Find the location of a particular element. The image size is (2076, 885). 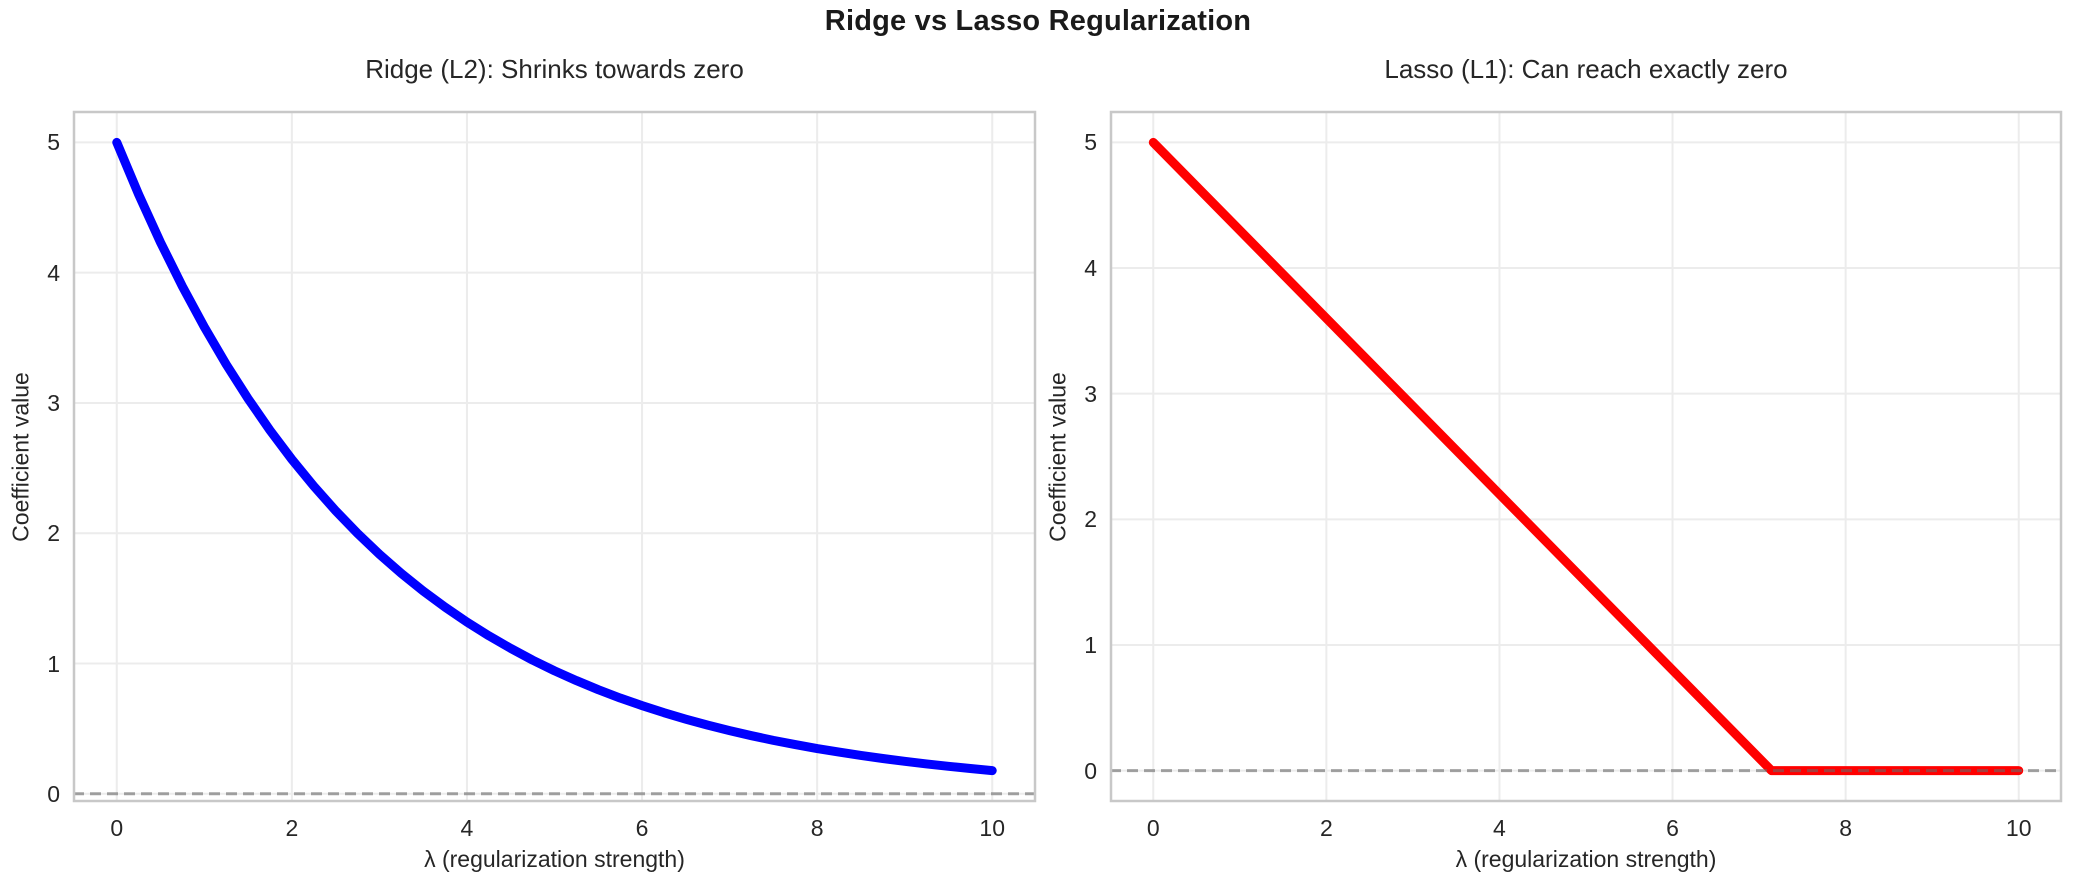

ridge-subplot-title: Ridge (L2): Shrinks towards zero is located at coordinates (554, 69).